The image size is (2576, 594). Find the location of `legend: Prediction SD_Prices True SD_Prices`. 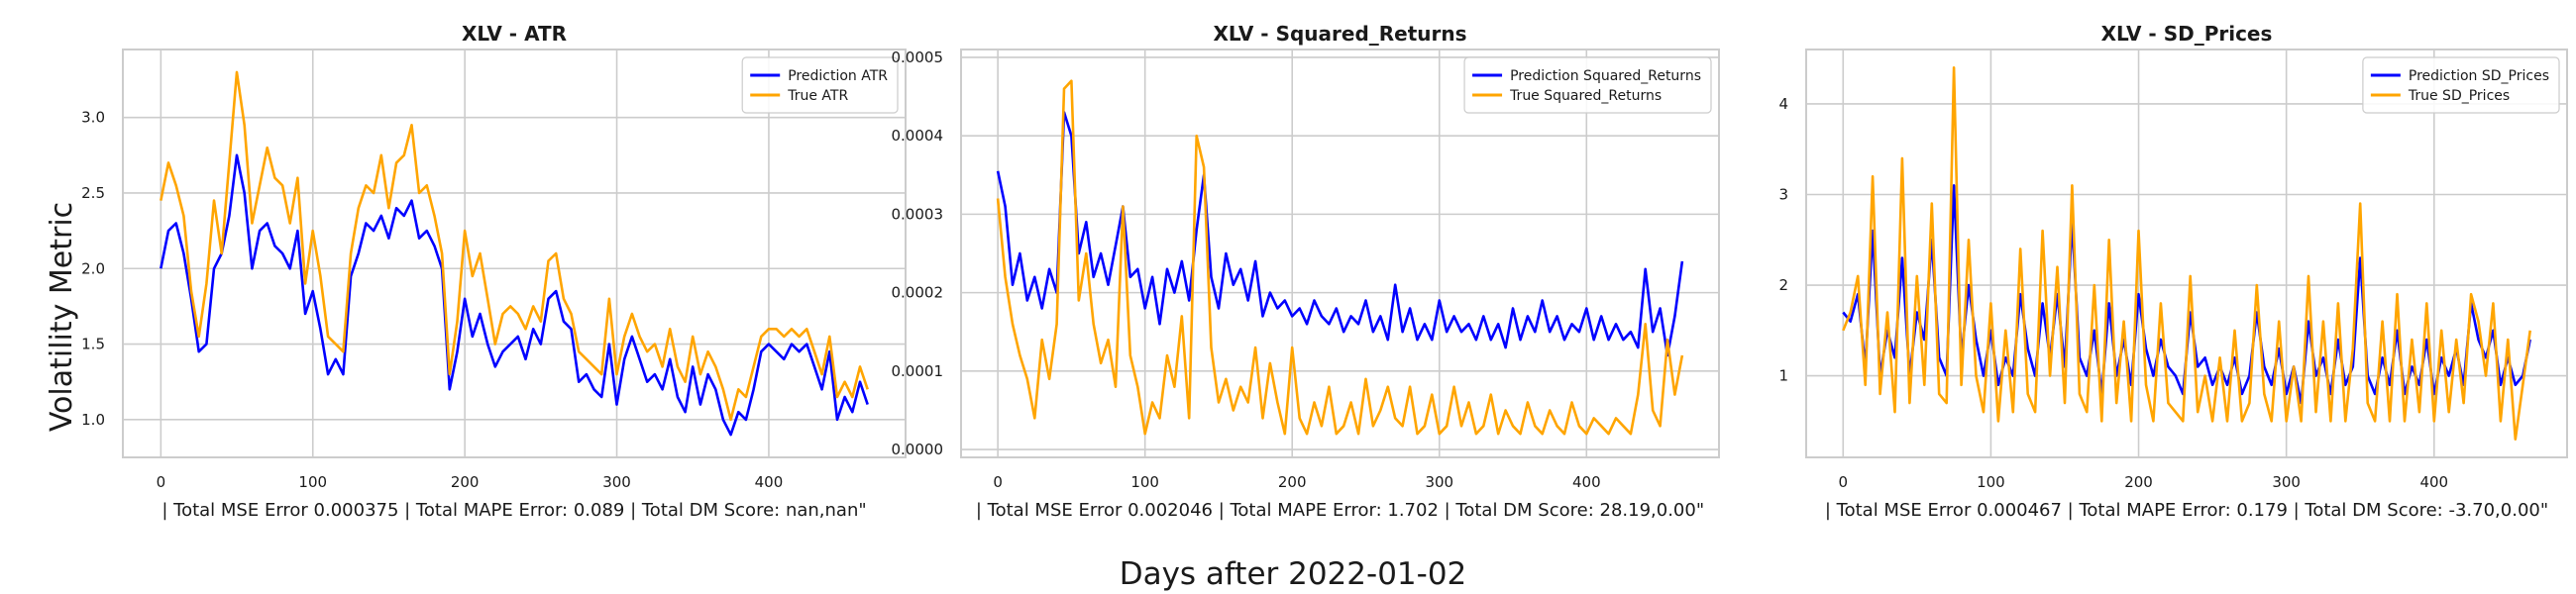

legend: Prediction SD_Prices True SD_Prices is located at coordinates (2461, 85).